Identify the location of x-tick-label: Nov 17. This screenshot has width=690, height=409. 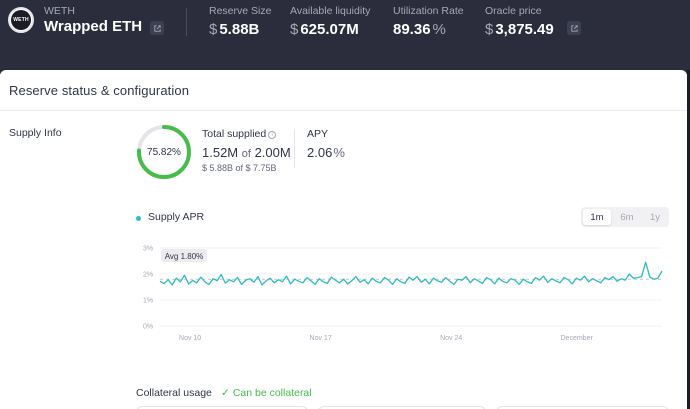
(321, 338).